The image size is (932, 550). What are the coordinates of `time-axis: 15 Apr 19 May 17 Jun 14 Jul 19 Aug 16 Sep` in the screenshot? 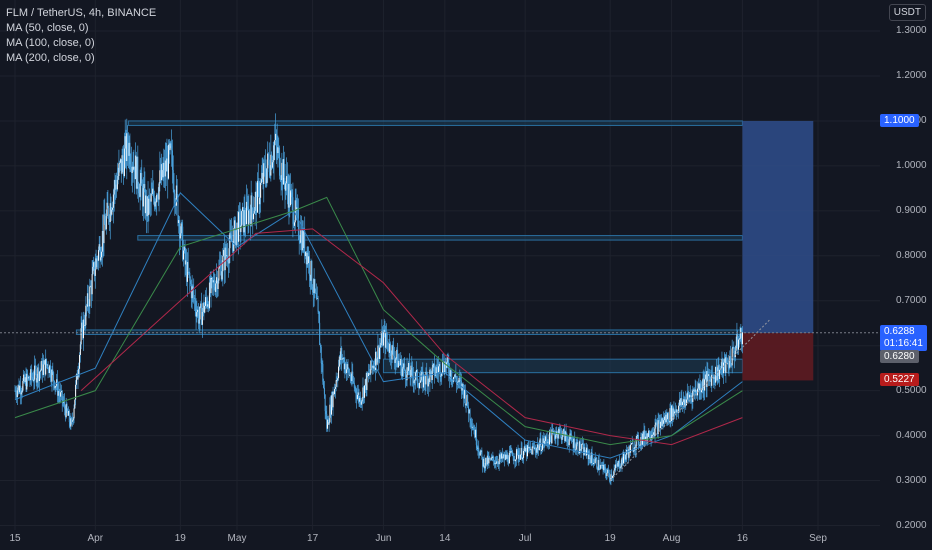 It's located at (466, 540).